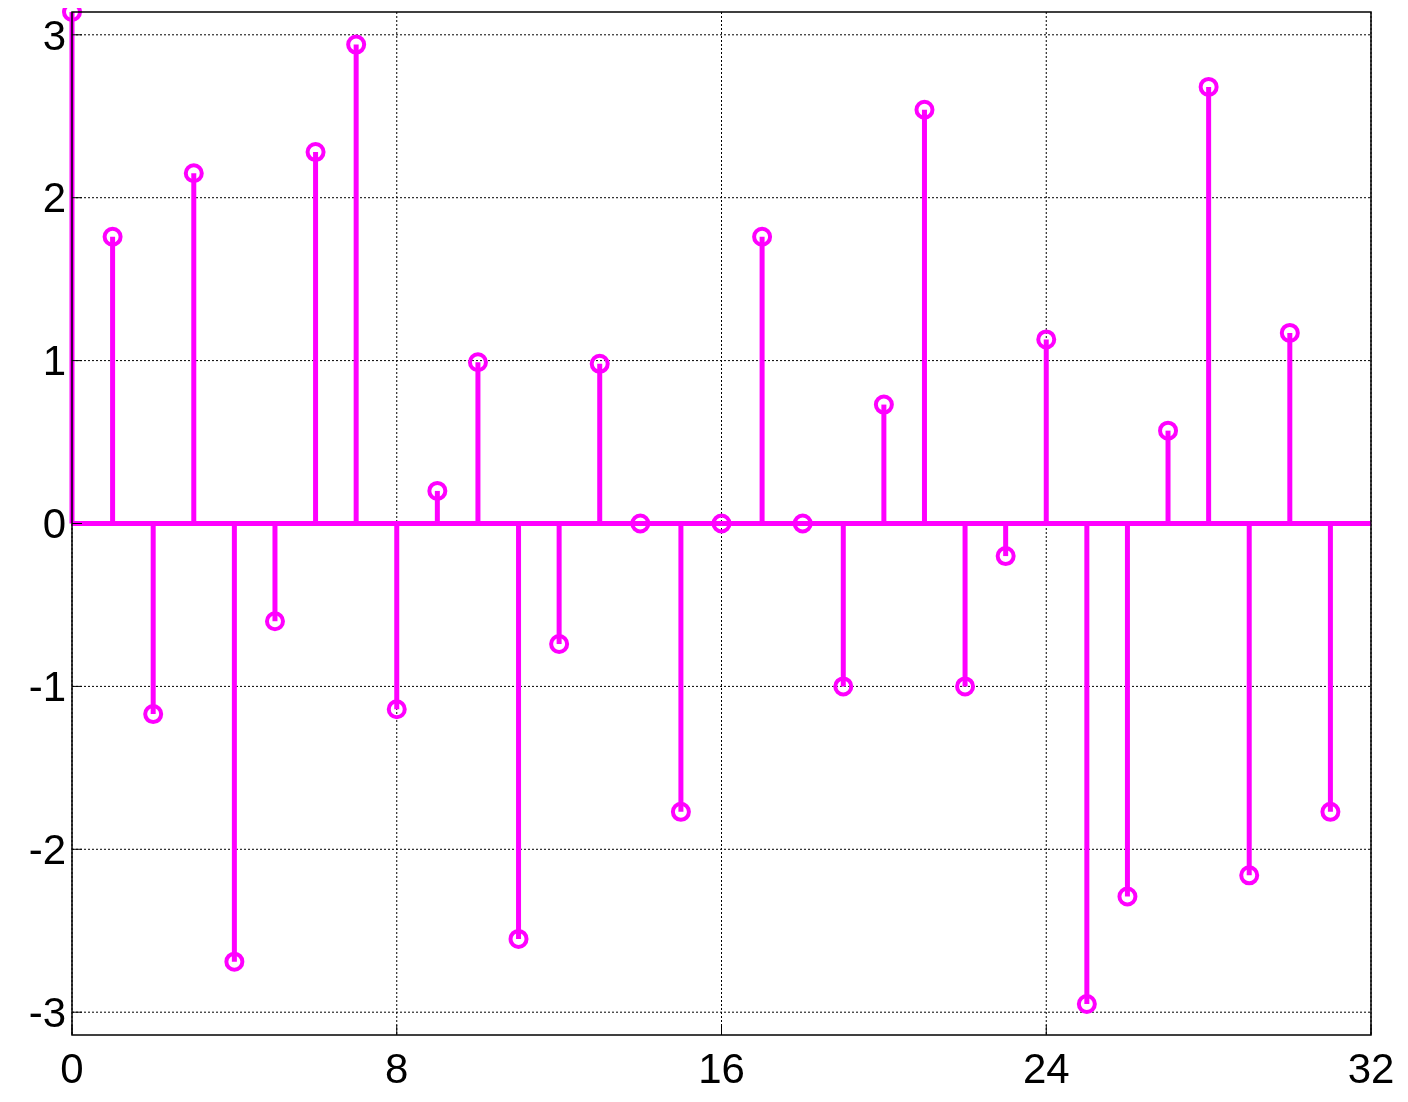 Image resolution: width=1408 pixels, height=1102 pixels. I want to click on y-tick-label: -3, so click(47, 1012).